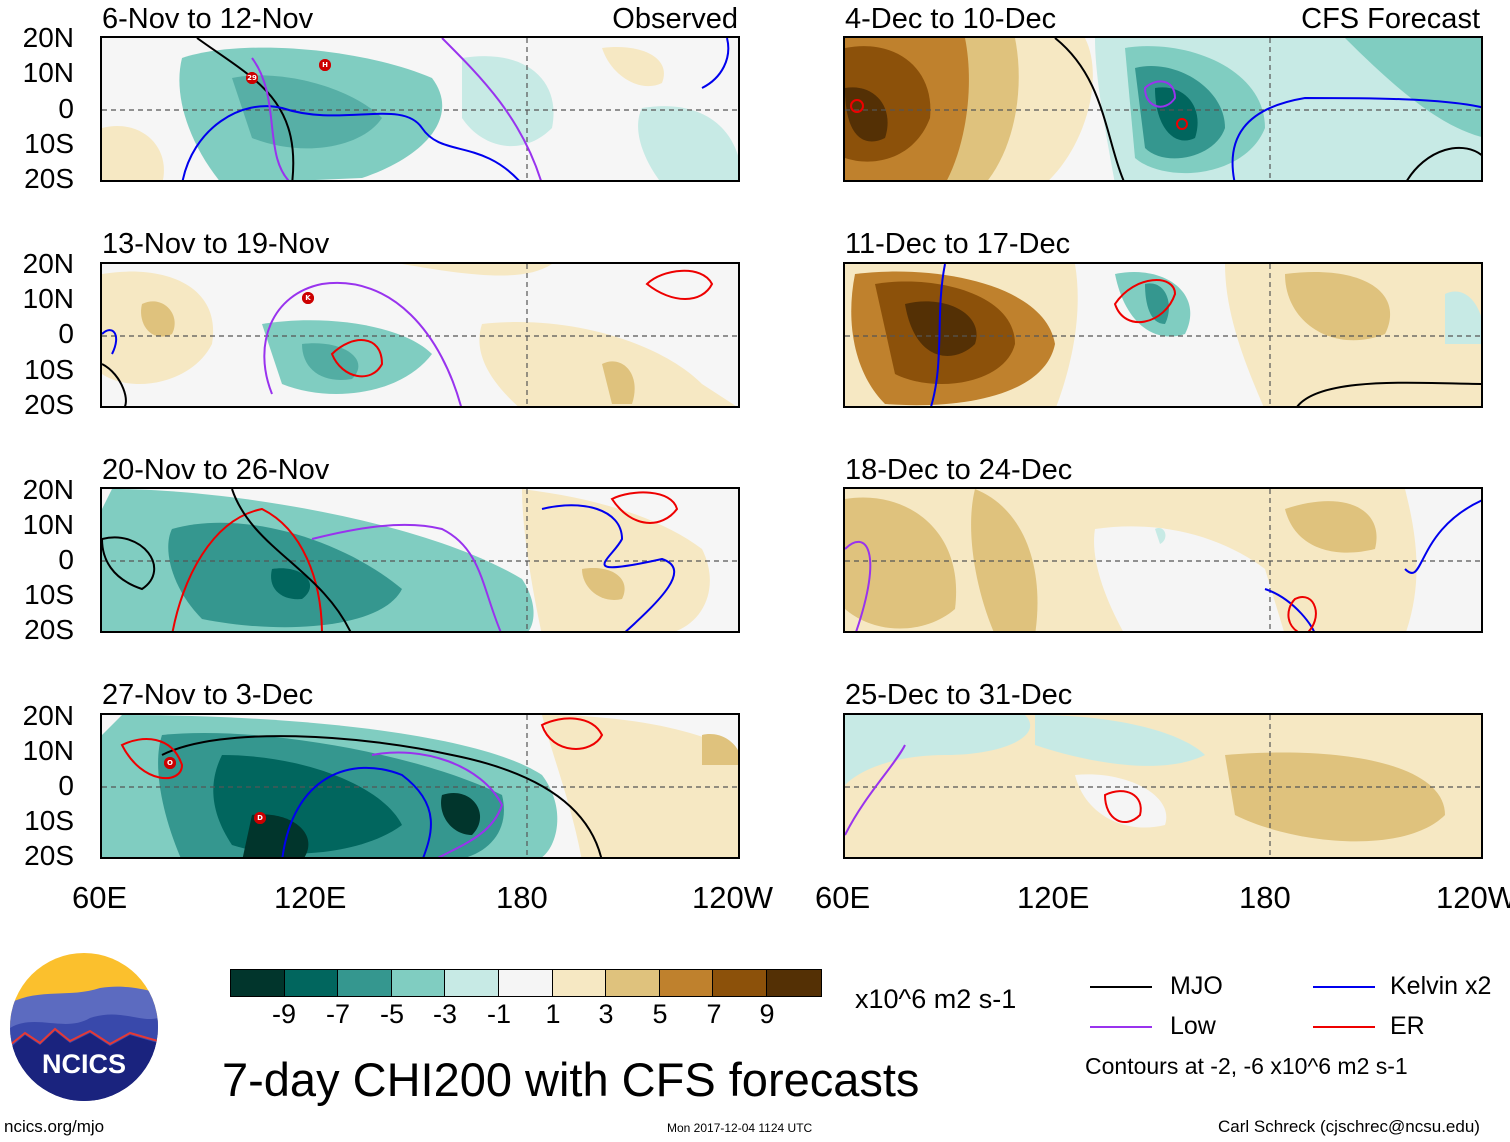  I want to click on legend-line-mjo, so click(1121, 987).